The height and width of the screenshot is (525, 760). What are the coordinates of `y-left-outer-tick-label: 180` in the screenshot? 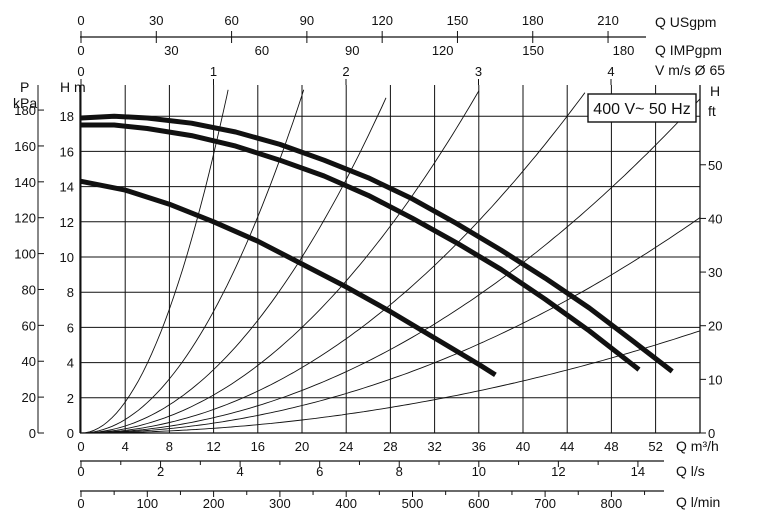 It's located at (25, 110).